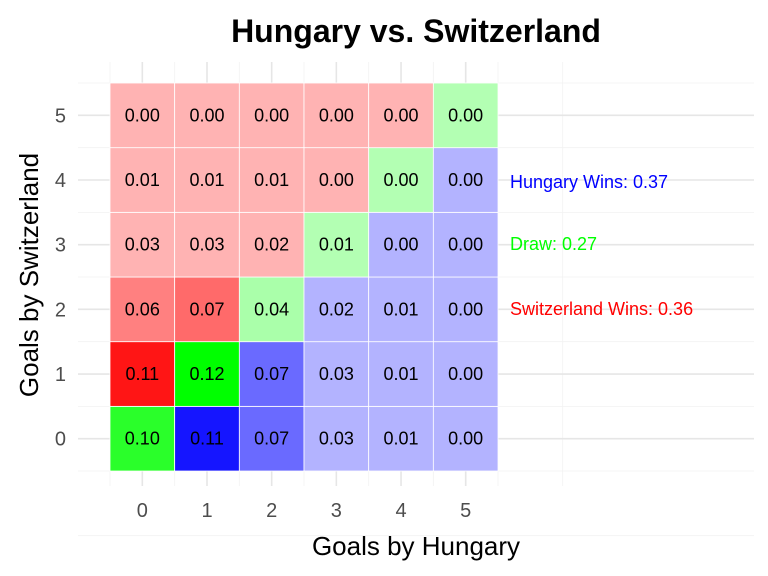 The width and height of the screenshot is (768, 576). What do you see at coordinates (142, 309) in the screenshot?
I see `cell-value-label: 0.06` at bounding box center [142, 309].